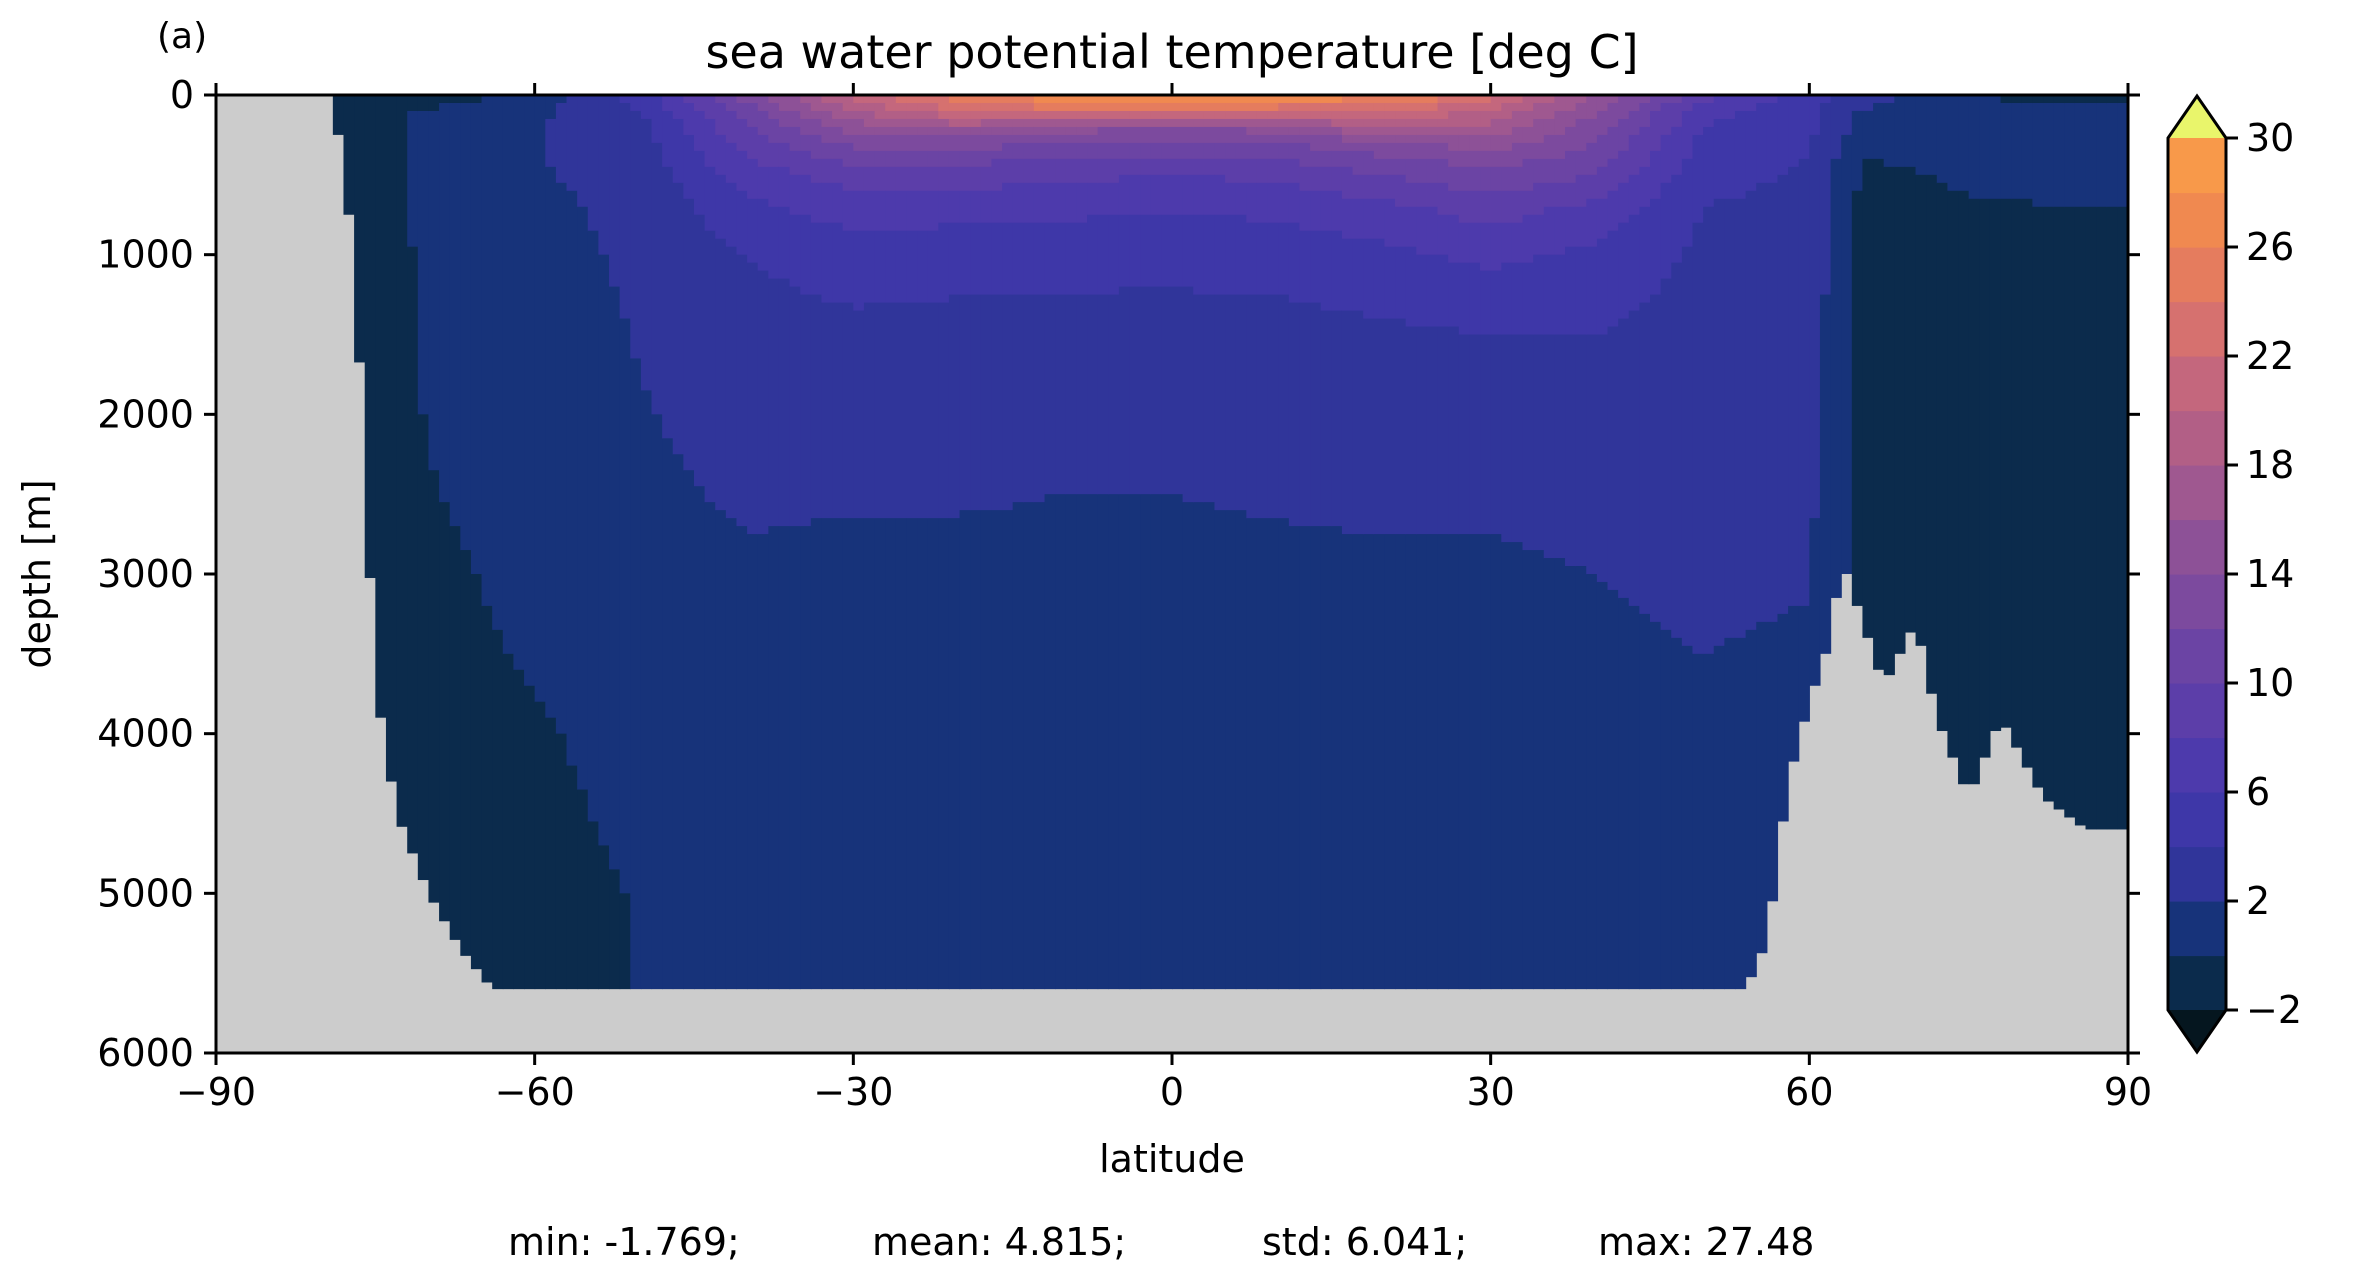 The image size is (2362, 1268). Describe the element at coordinates (145, 414) in the screenshot. I see `y-tick-label: 2000` at that location.